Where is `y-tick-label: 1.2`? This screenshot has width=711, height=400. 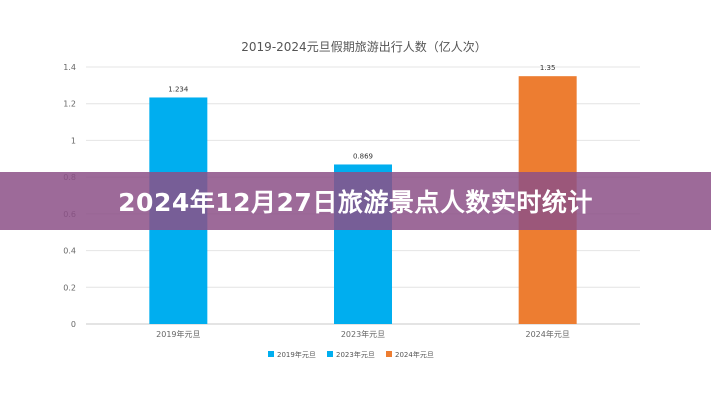 y-tick-label: 1.2 is located at coordinates (69, 104).